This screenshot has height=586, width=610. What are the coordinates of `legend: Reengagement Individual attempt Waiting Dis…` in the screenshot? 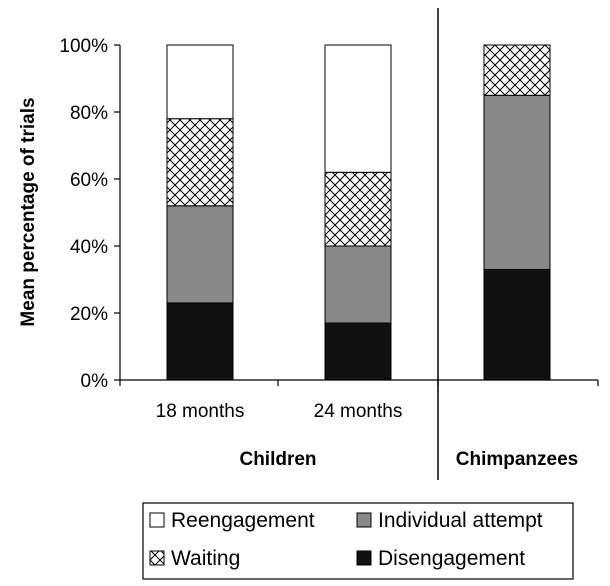 It's located at (358, 541).